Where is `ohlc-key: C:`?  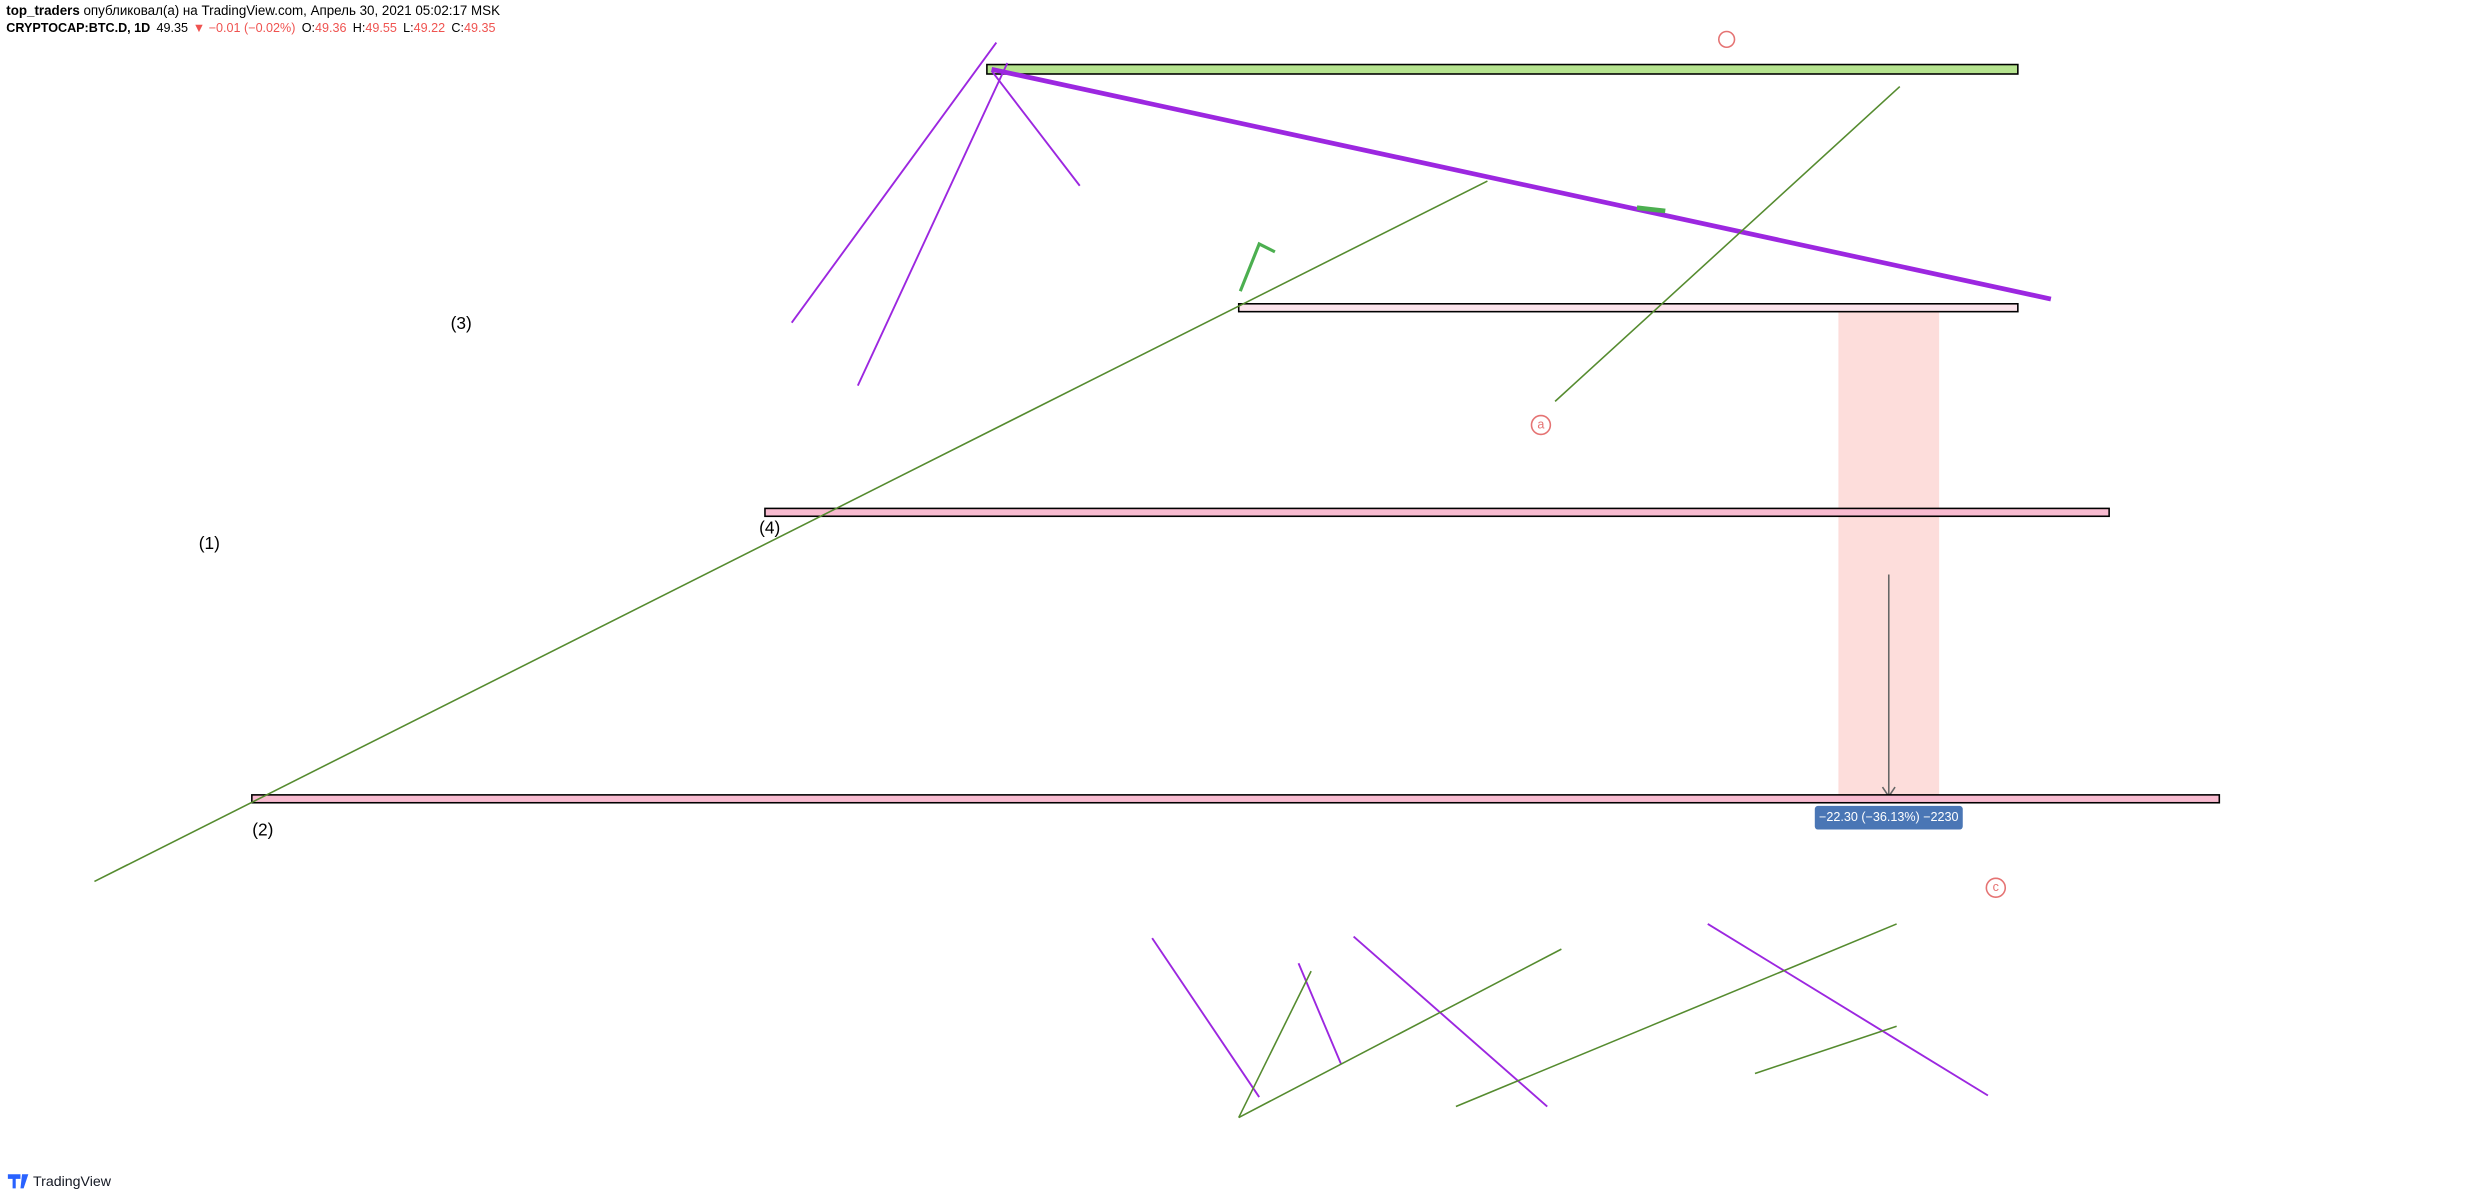 ohlc-key: C: is located at coordinates (457, 28).